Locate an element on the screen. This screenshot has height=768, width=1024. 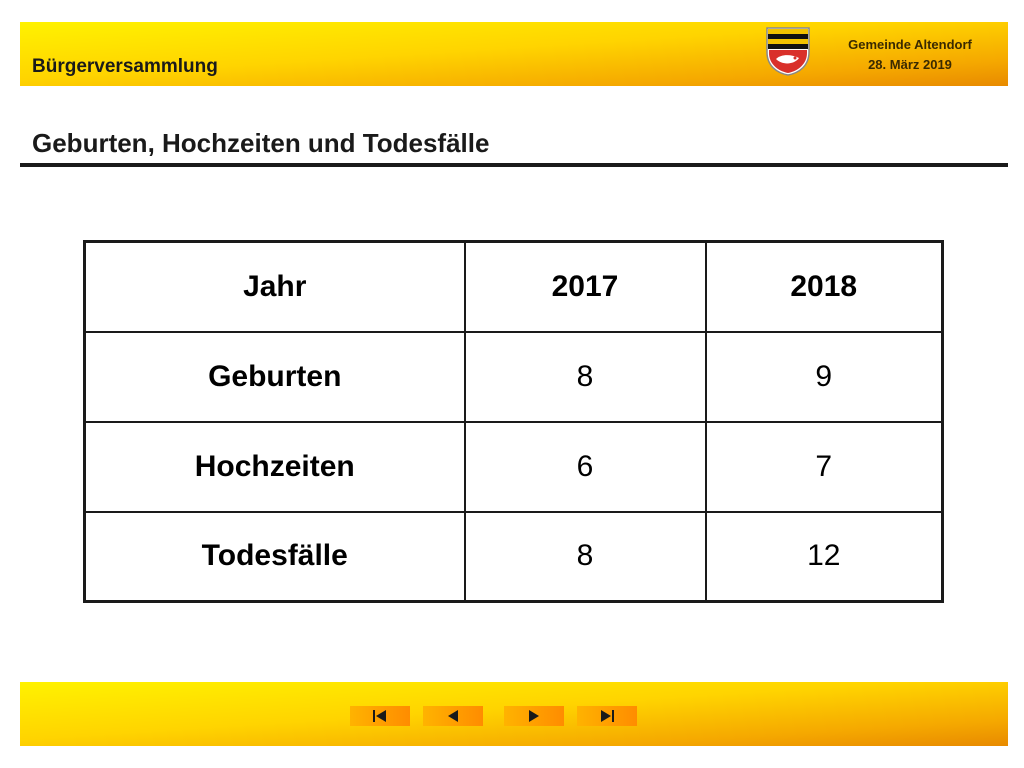
table-row: Geburten 8 9 is located at coordinates (513, 376).